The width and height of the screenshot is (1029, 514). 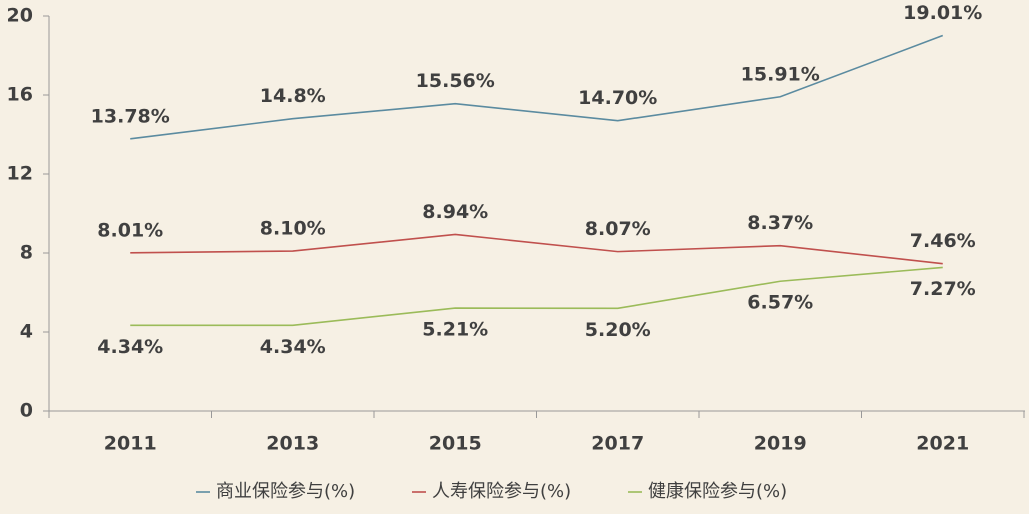 I want to click on data-label: 13.78%, so click(x=130, y=116).